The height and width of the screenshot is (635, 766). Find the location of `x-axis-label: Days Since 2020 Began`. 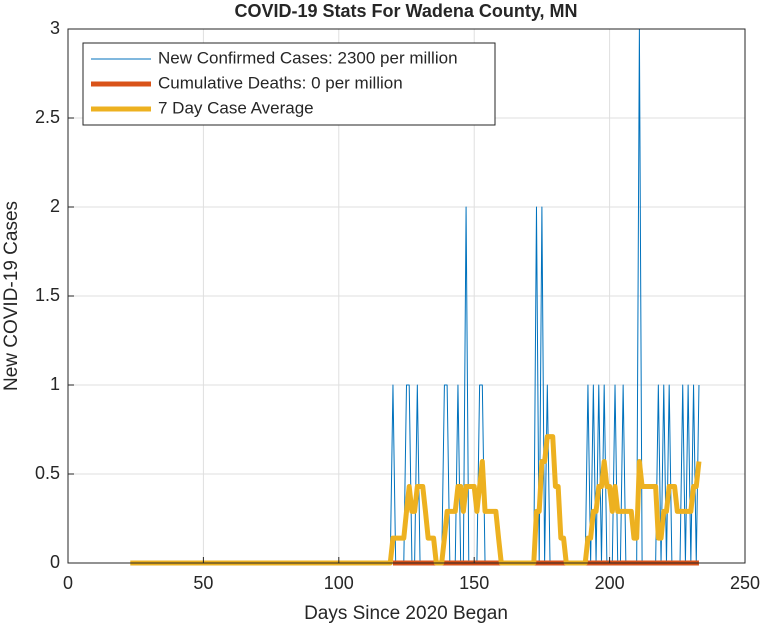

x-axis-label: Days Since 2020 Began is located at coordinates (406, 613).